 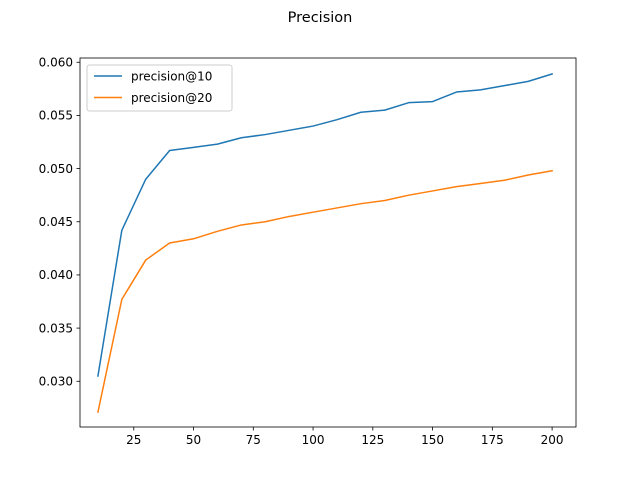 I want to click on legend-label-2: precision@20, so click(x=171, y=98).